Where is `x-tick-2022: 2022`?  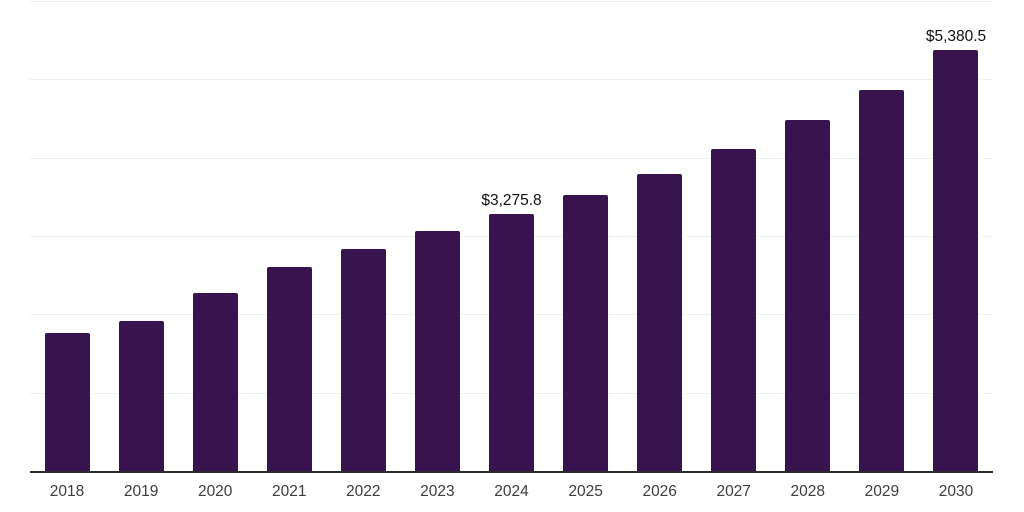 x-tick-2022: 2022 is located at coordinates (363, 491).